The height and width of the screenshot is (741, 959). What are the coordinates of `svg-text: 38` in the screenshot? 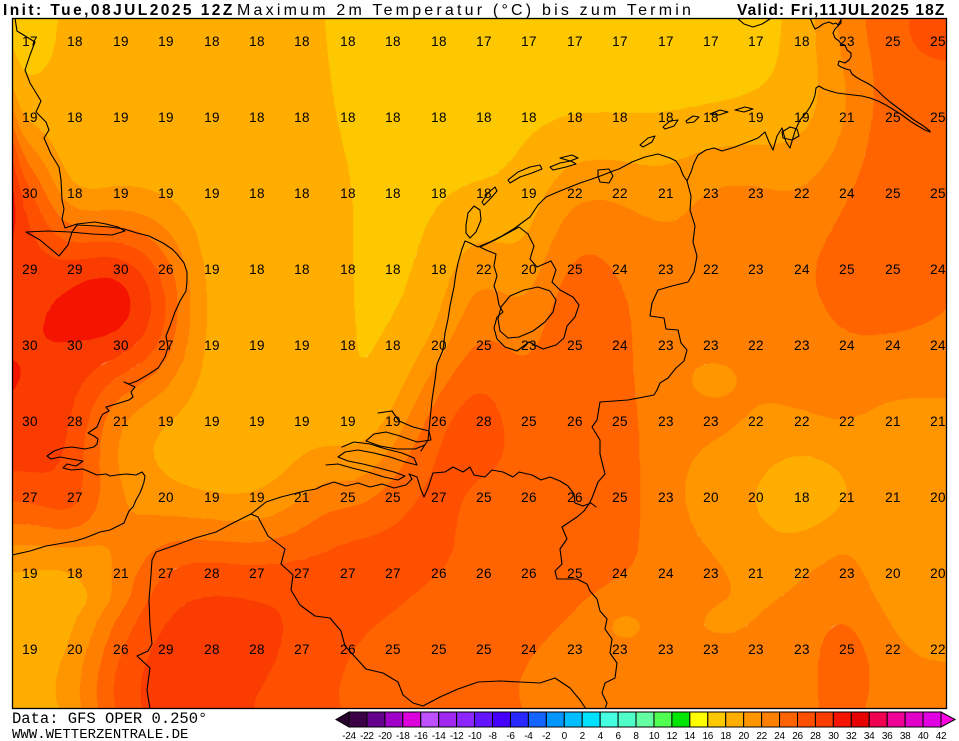 It's located at (905, 736).